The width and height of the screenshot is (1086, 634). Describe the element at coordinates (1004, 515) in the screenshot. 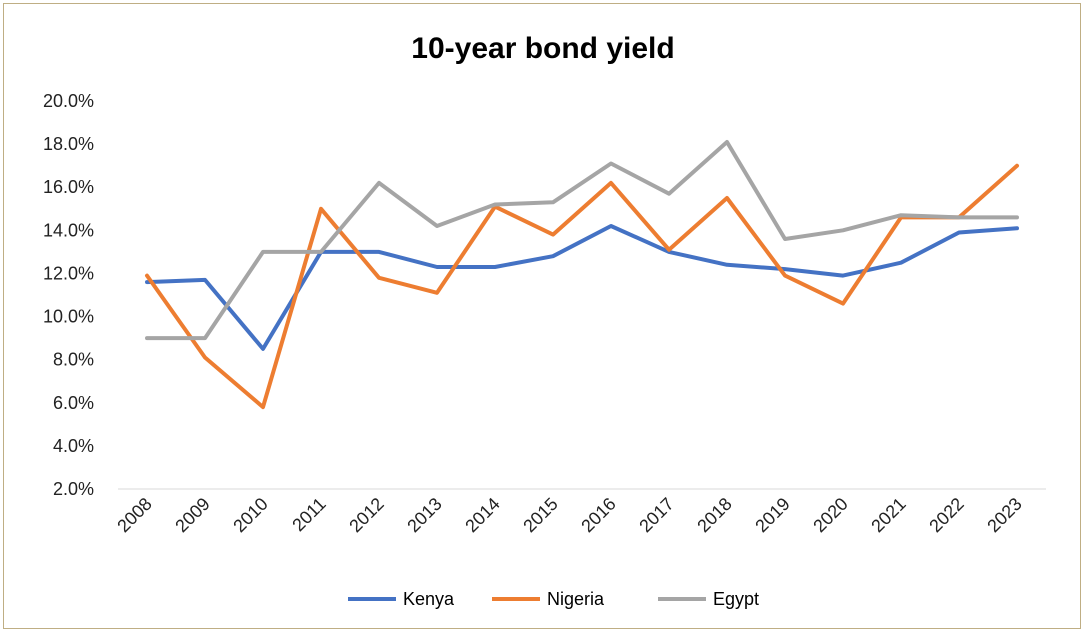

I see `x-tick-label: 2023` at that location.